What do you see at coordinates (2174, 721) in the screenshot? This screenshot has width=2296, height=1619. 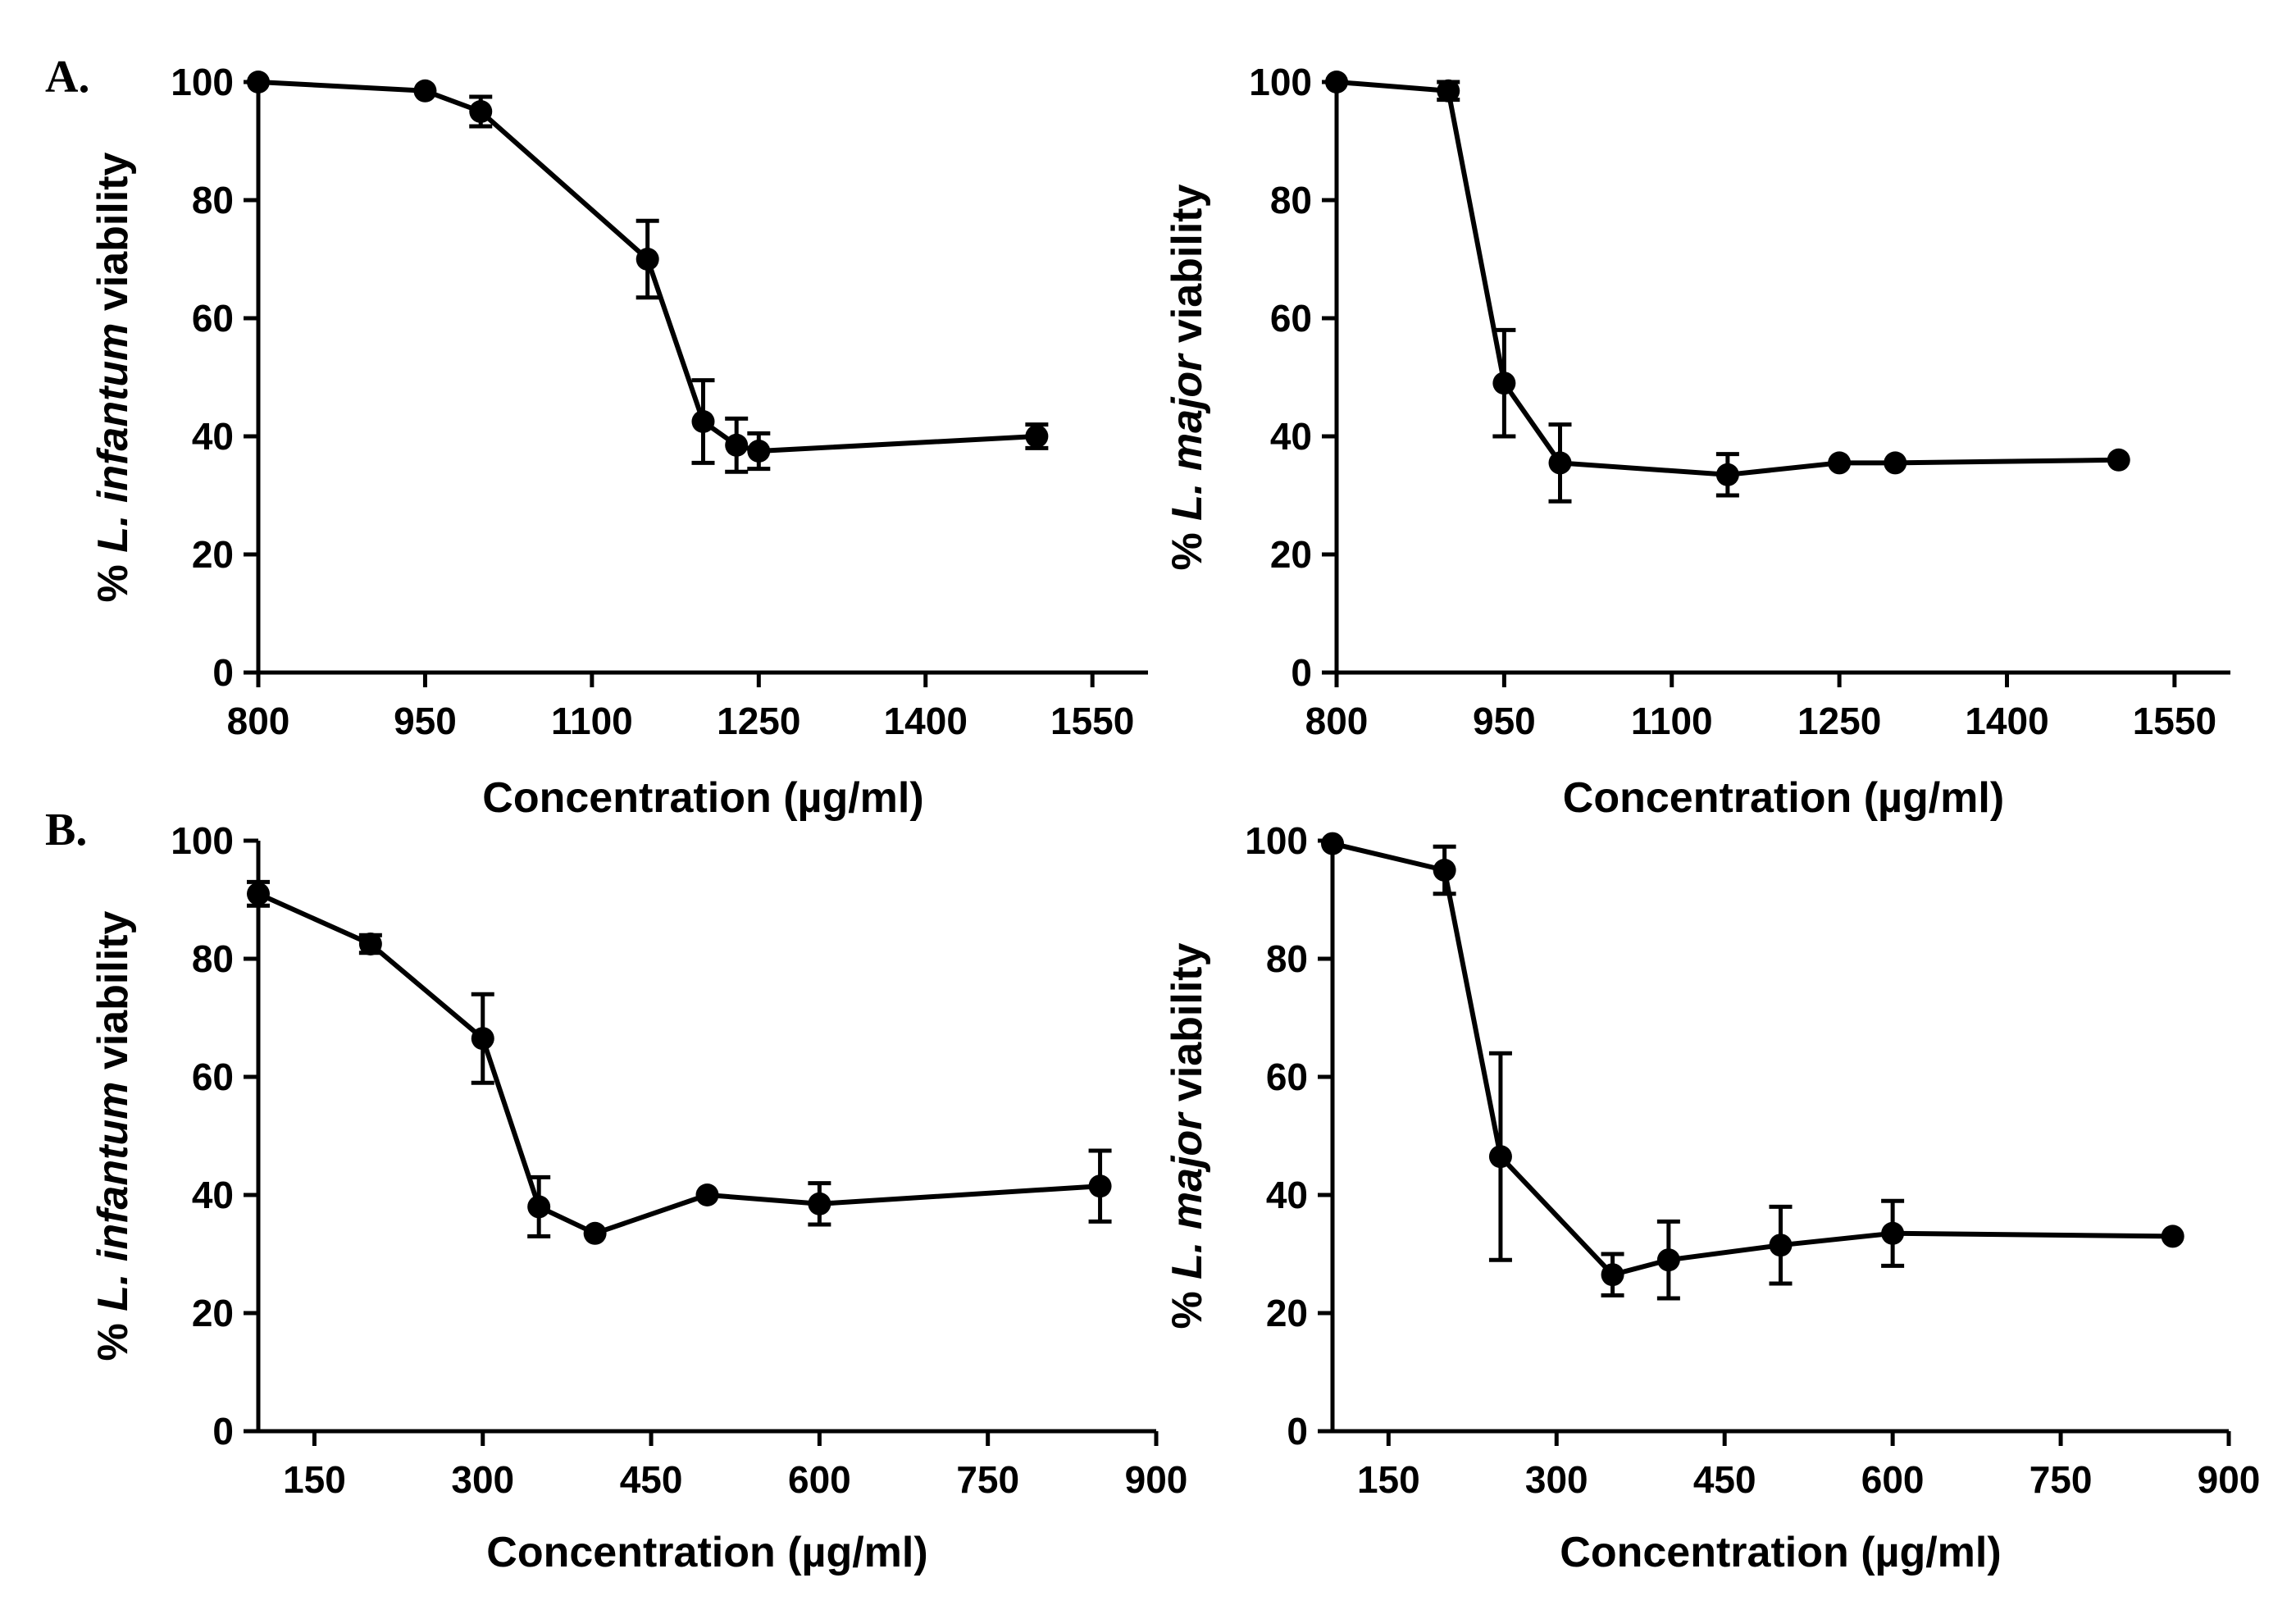 I see `x-tick-label: 1550` at bounding box center [2174, 721].